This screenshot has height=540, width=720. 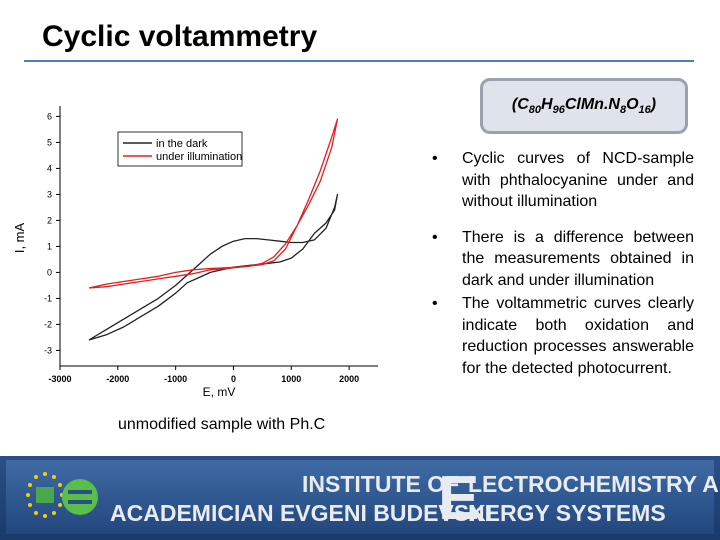 I want to click on legend-box, so click(x=180, y=149).